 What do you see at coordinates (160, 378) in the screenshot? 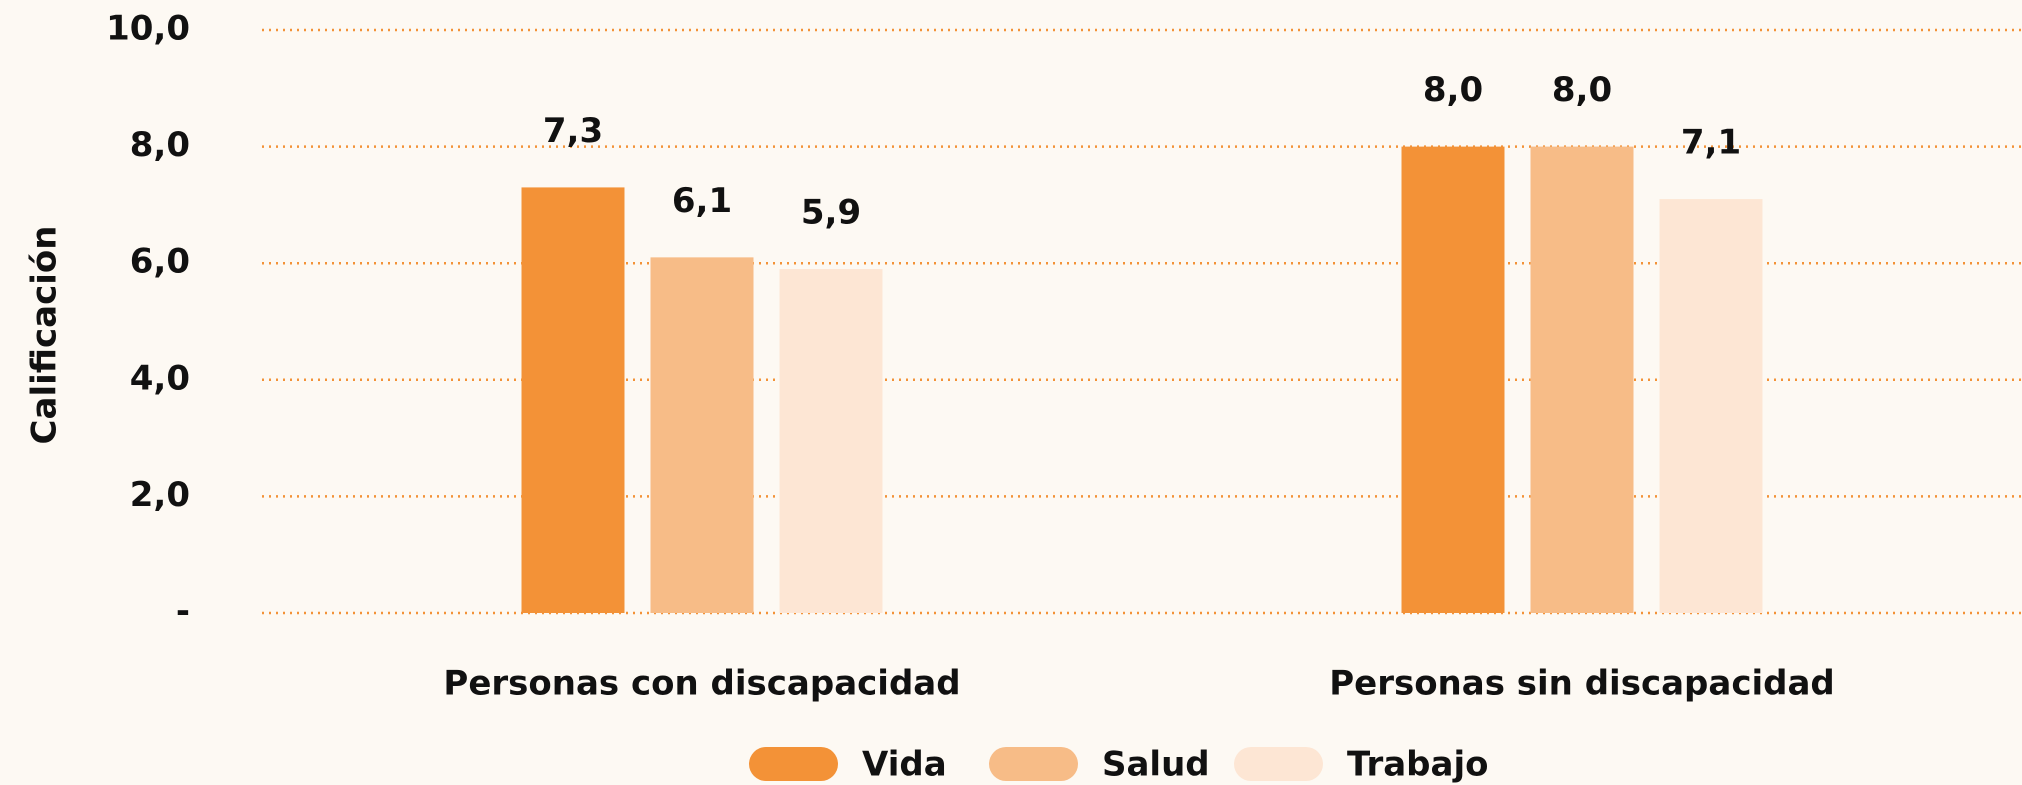
I see `y-tick-label: 4,0` at bounding box center [160, 378].